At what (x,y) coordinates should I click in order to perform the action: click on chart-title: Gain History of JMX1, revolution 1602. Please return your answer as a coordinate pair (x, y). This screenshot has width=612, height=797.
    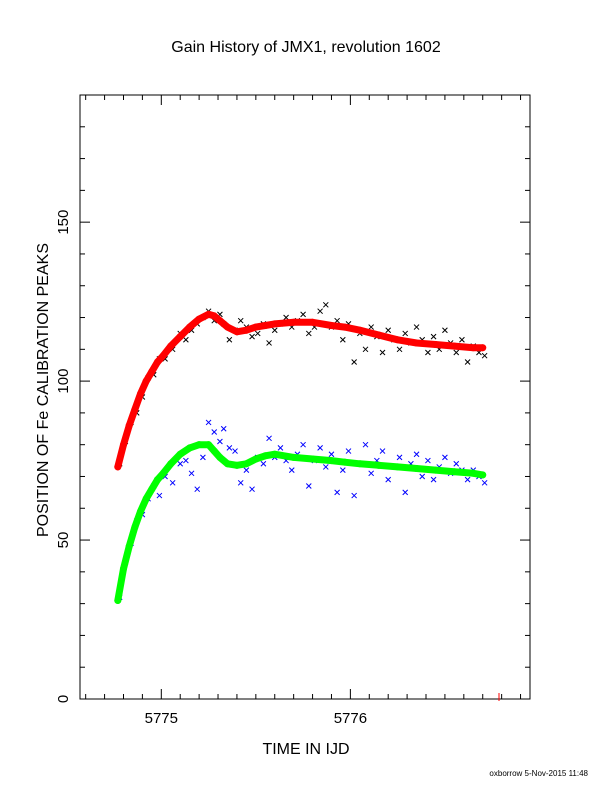
    Looking at the image, I should click on (306, 47).